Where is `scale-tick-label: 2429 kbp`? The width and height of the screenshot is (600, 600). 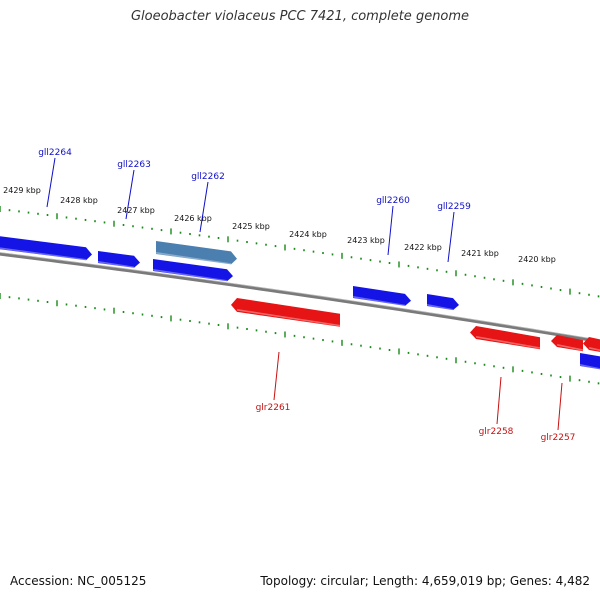
scale-tick-label: 2429 kbp is located at coordinates (22, 190).